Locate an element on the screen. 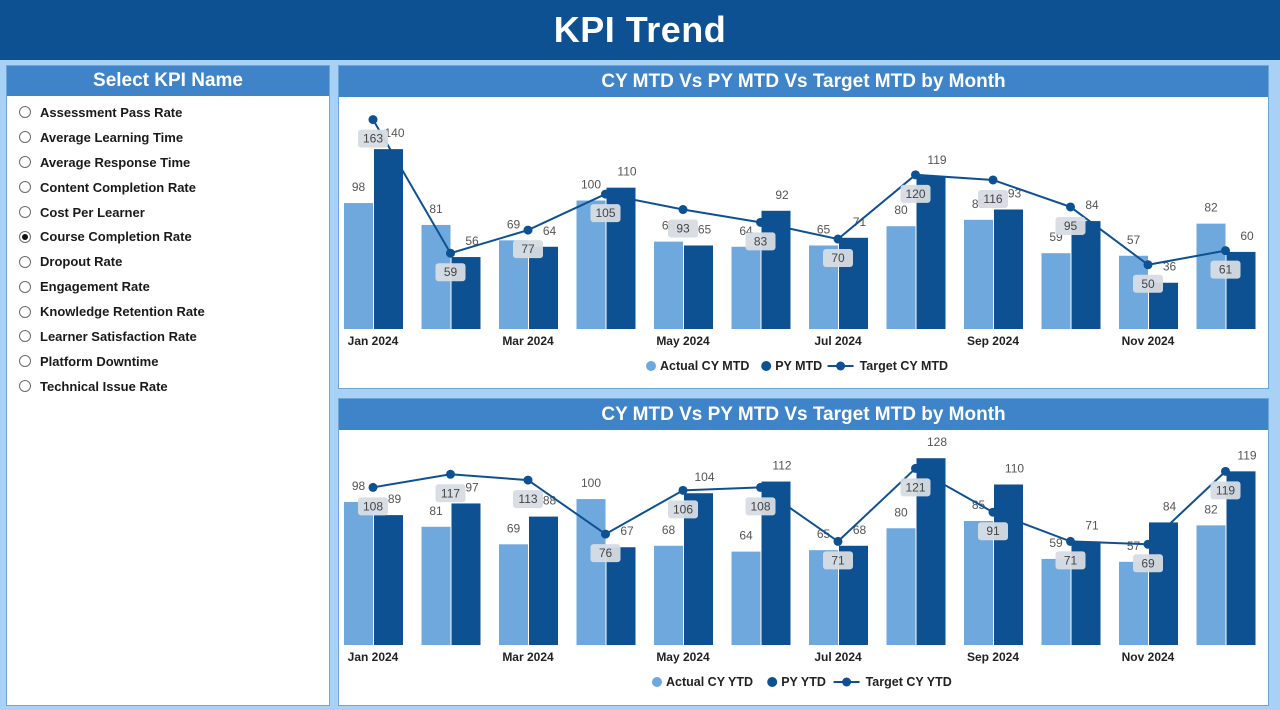 The height and width of the screenshot is (710, 1280). data-label-actual: 65 is located at coordinates (824, 229).